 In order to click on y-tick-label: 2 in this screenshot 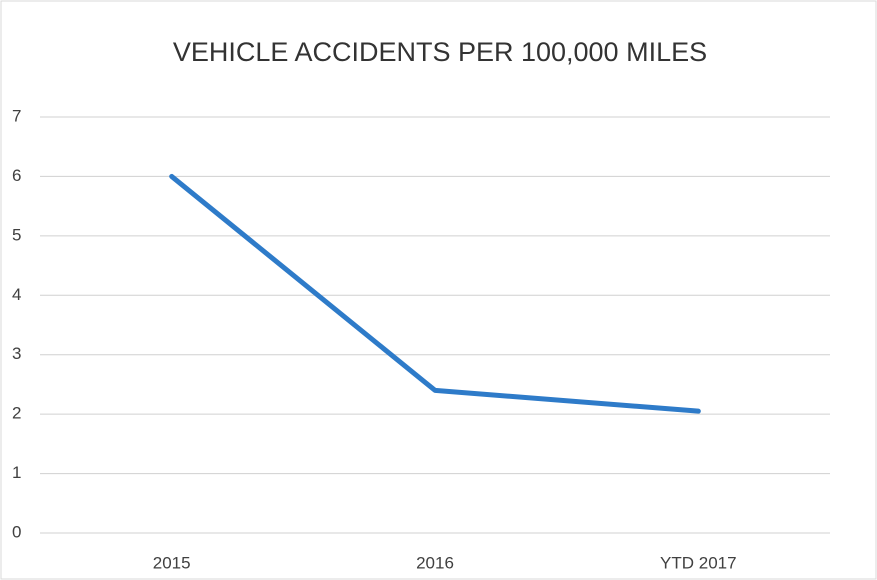, I will do `click(16, 413)`.